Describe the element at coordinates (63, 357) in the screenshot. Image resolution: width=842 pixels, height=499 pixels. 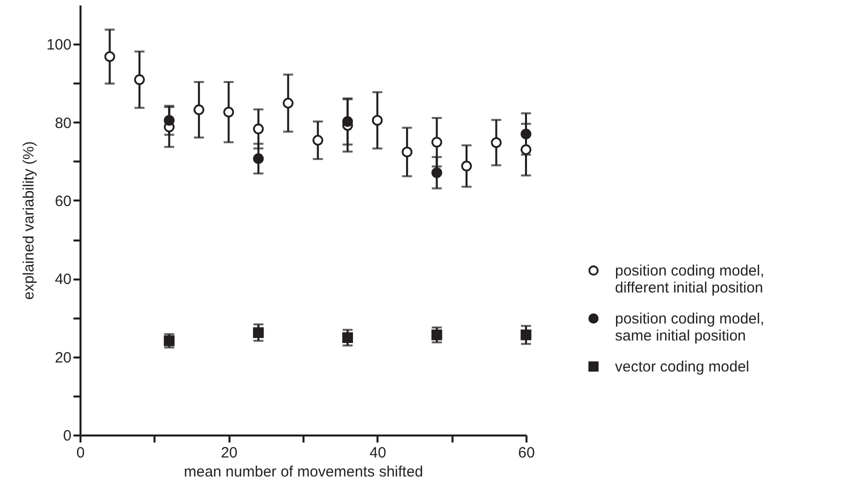
I see `y-tick-label: 20` at that location.